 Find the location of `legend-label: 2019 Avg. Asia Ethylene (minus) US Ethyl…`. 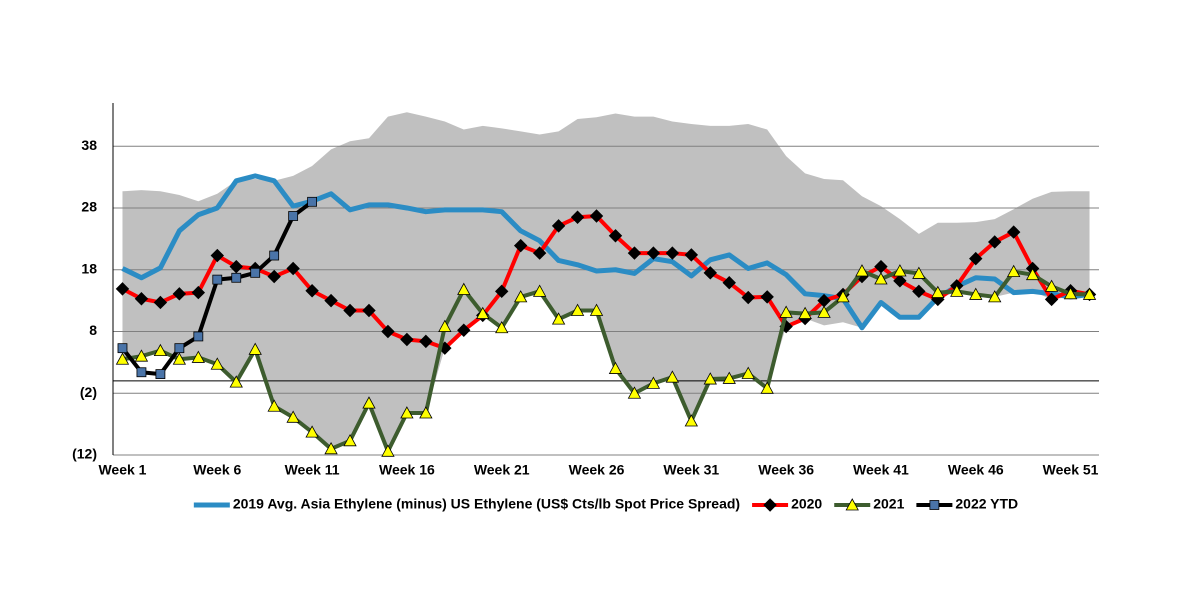

legend-label: 2019 Avg. Asia Ethylene (minus) US Ethyl… is located at coordinates (486, 504).